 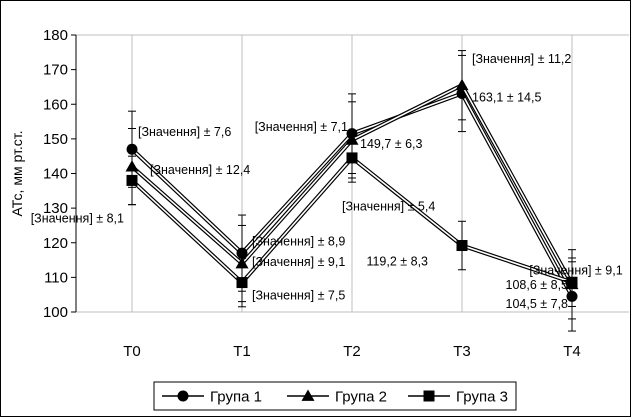 What do you see at coordinates (17, 174) in the screenshot?
I see `y-axis-label: АТс, мм рт.ст.` at bounding box center [17, 174].